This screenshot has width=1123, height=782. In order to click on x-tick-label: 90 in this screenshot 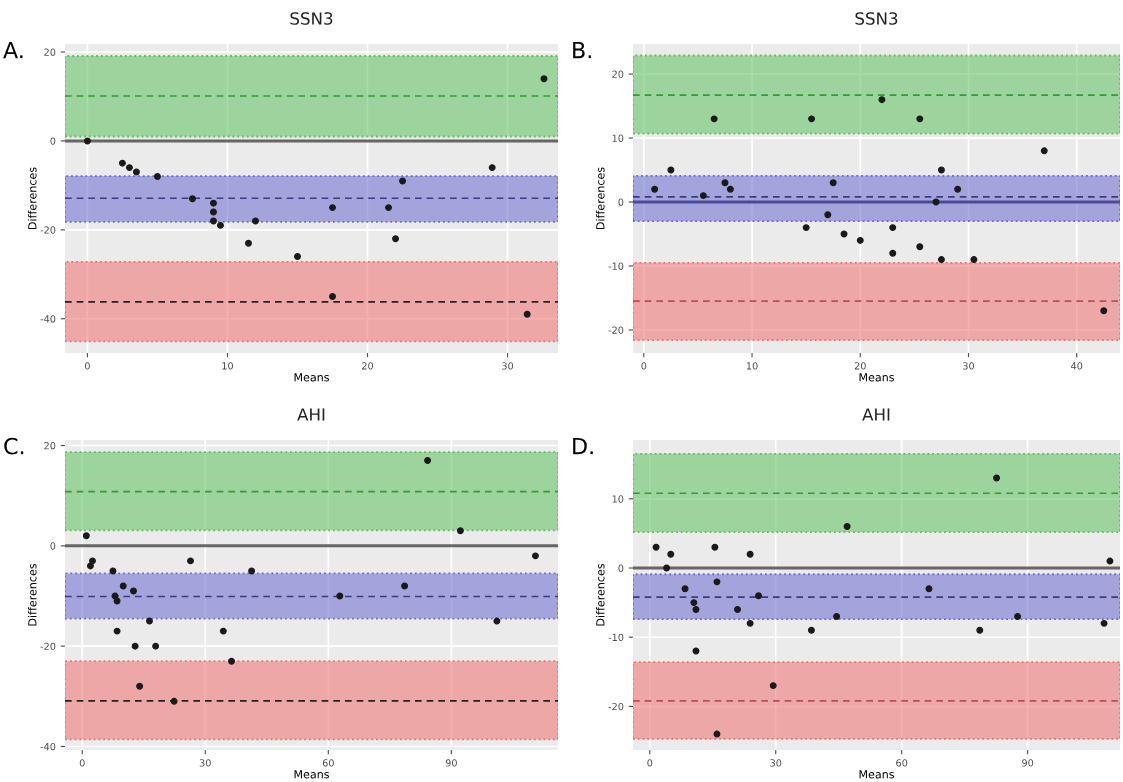, I will do `click(451, 763)`.